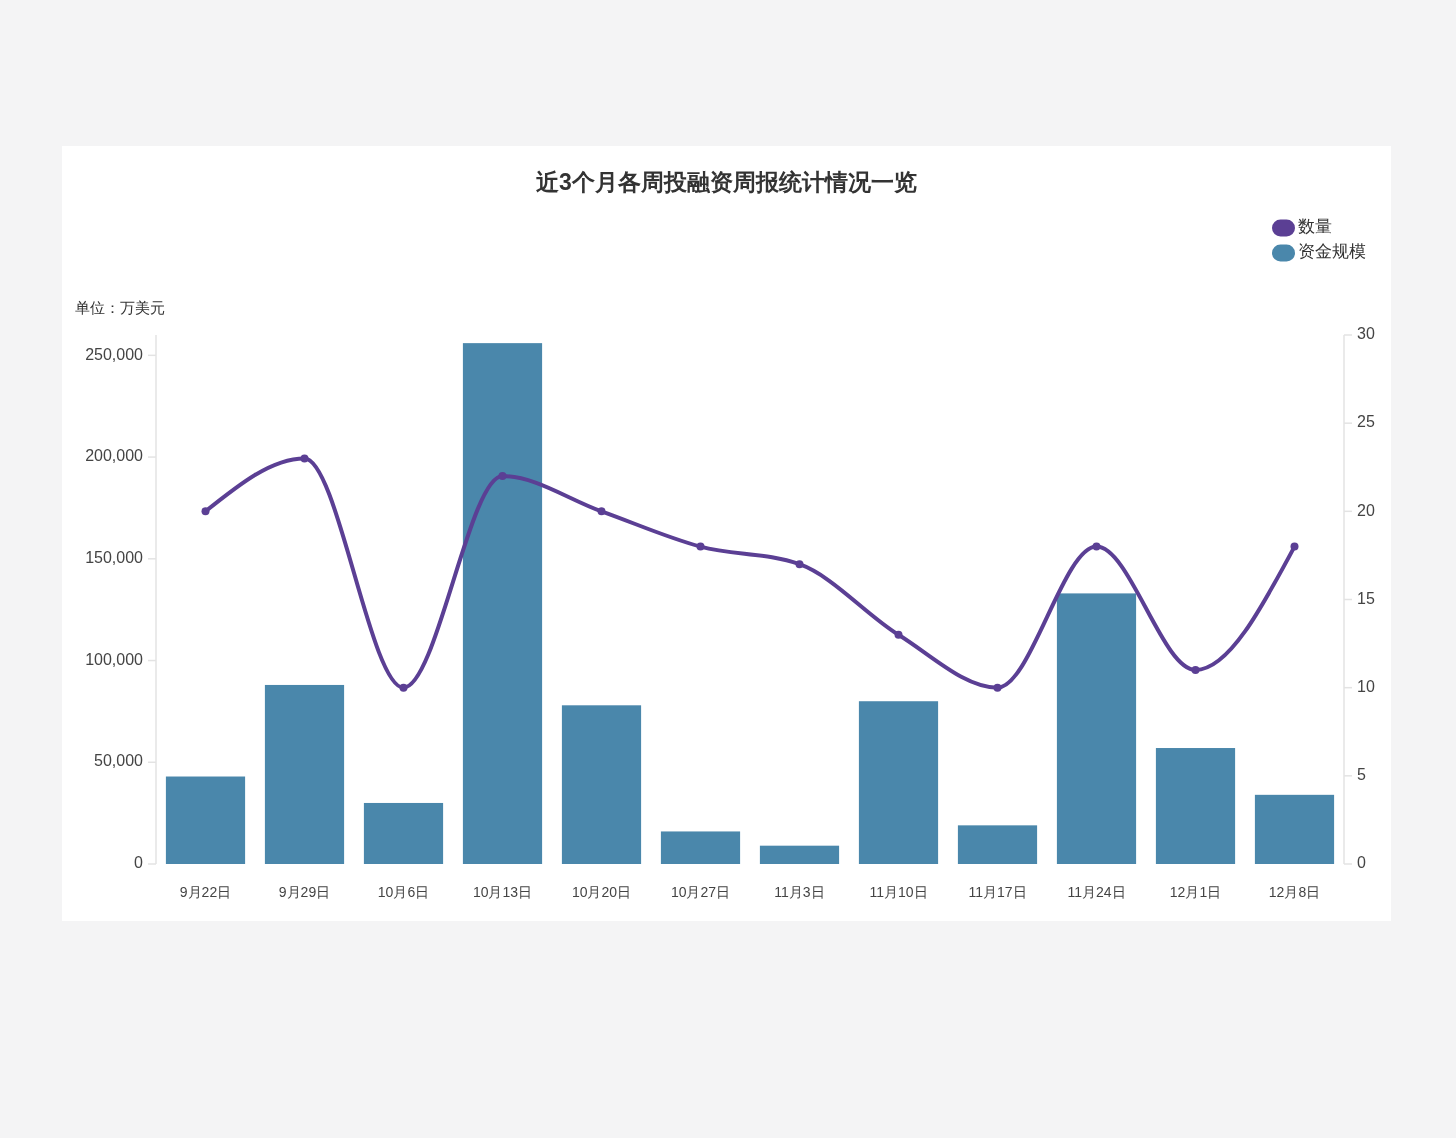  I want to click on y-tick-label: 50,000, so click(118, 761).